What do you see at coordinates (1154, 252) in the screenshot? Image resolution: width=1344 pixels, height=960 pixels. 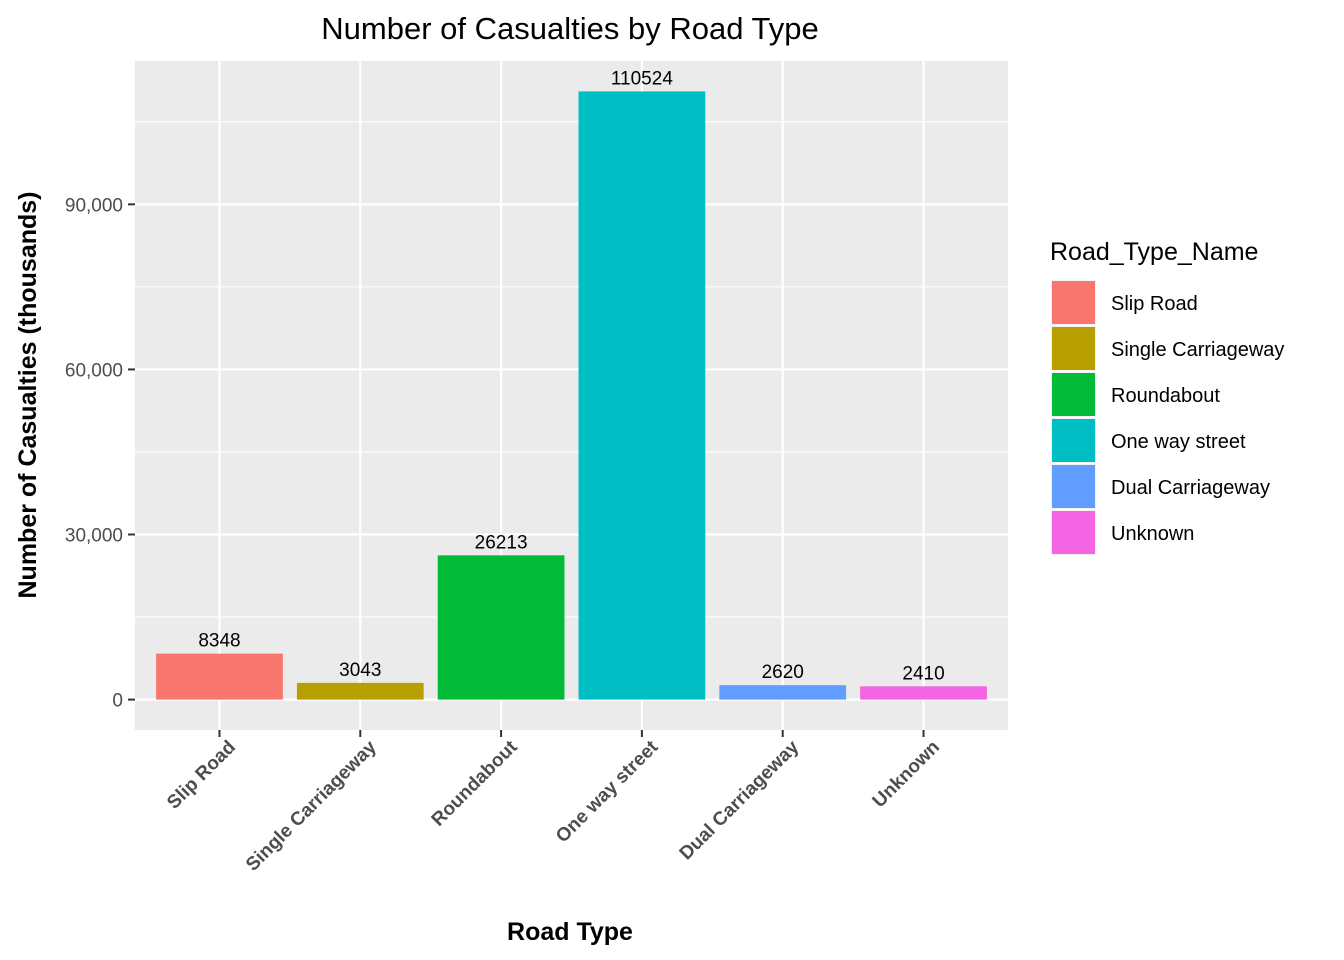 I see `legend-title: Road_Type_Name` at bounding box center [1154, 252].